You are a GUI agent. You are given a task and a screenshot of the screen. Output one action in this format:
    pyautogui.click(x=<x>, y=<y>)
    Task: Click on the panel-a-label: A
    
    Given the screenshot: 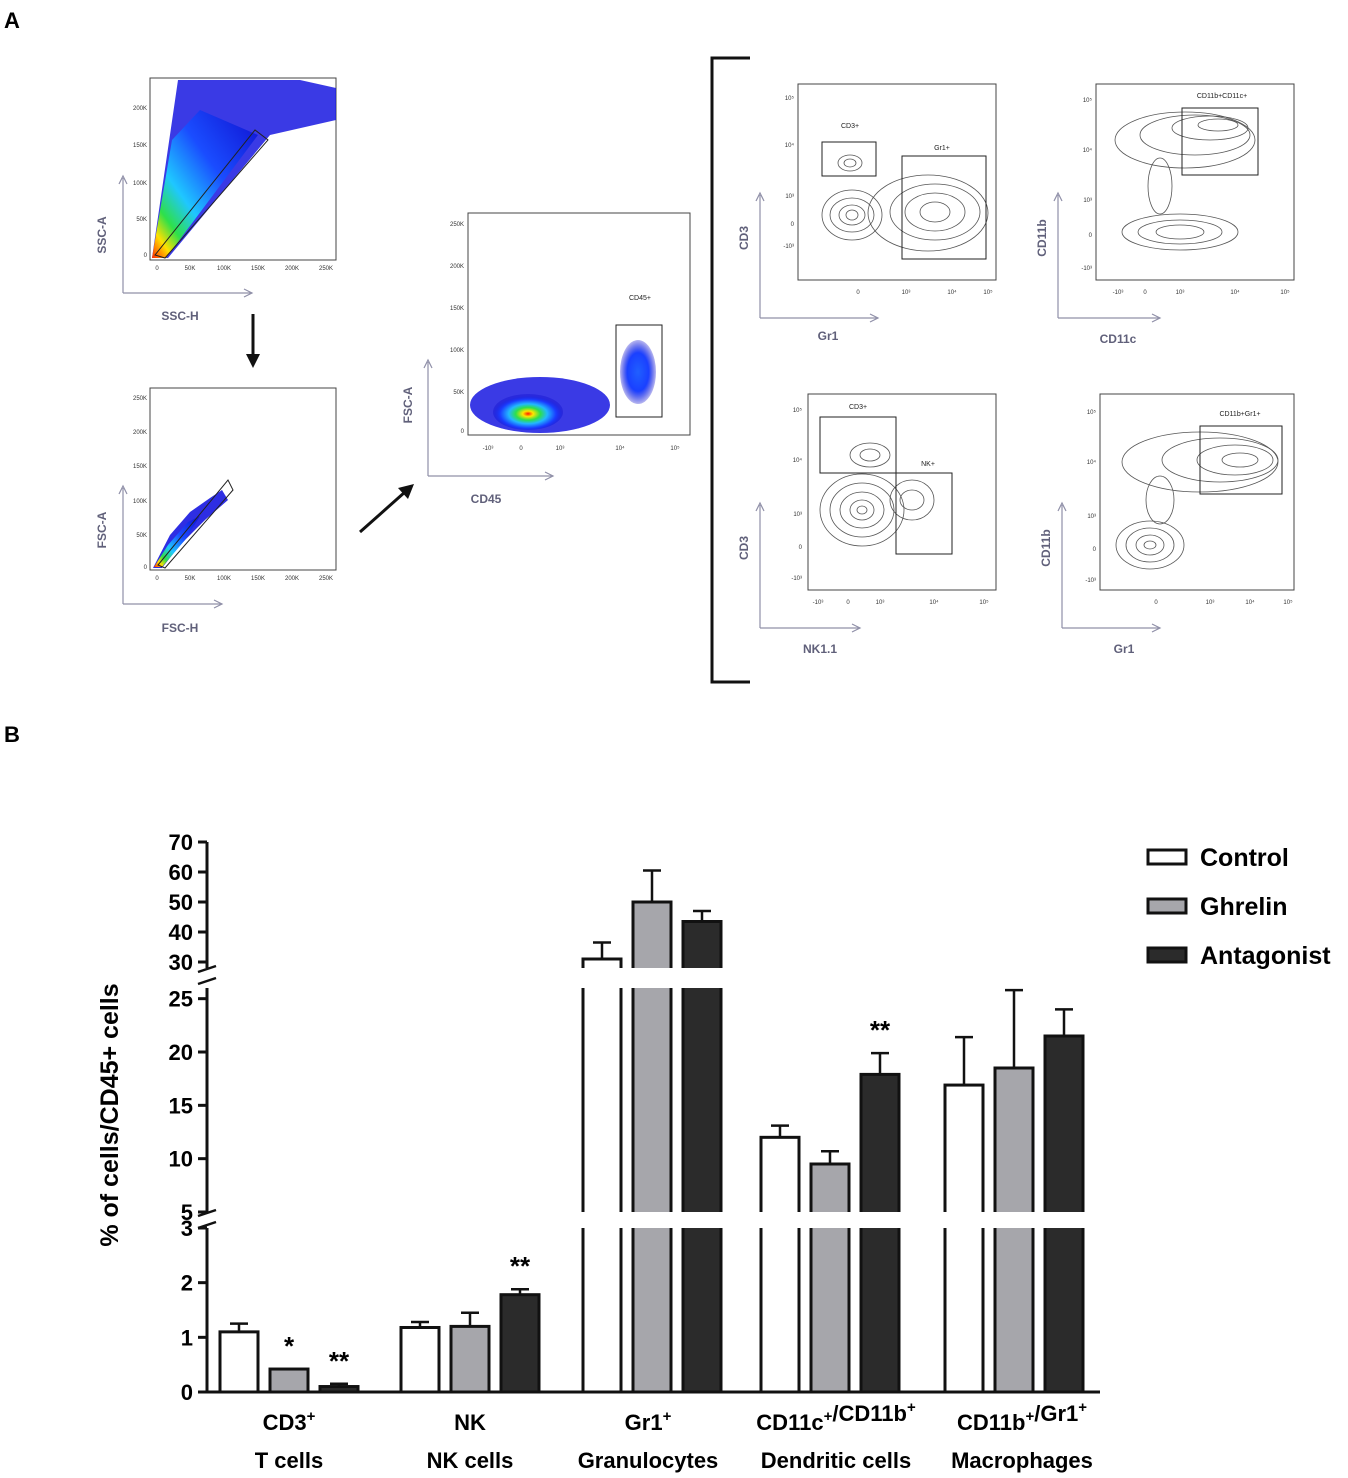 What is the action you would take?
    pyautogui.click(x=12, y=20)
    